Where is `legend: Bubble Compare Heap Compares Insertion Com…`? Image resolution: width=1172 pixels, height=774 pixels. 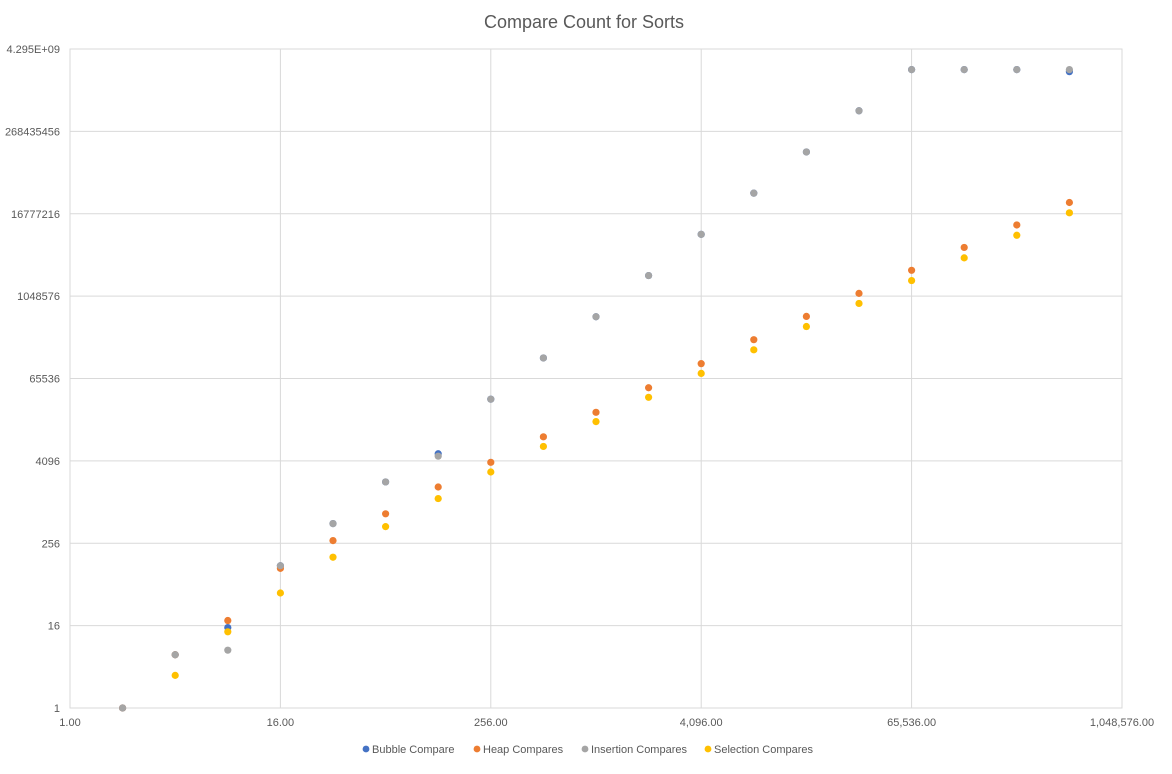 legend: Bubble Compare Heap Compares Insertion Com… is located at coordinates (588, 750).